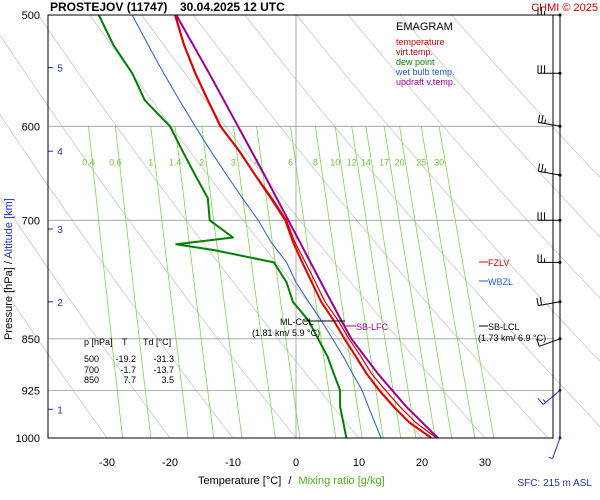 The height and width of the screenshot is (500, 600). Describe the element at coordinates (170, 463) in the screenshot. I see `temperature-tick-label: -20` at that location.